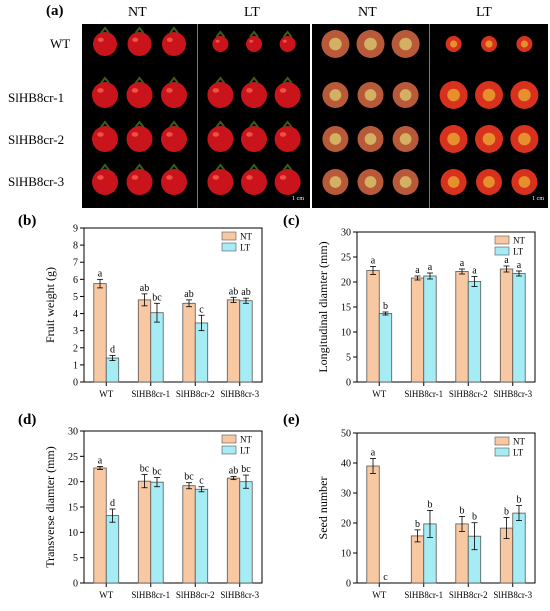 Image resolution: width=550 pixels, height=611 pixels. Describe the element at coordinates (139, 116) in the screenshot. I see `photo-whole-nt` at that location.